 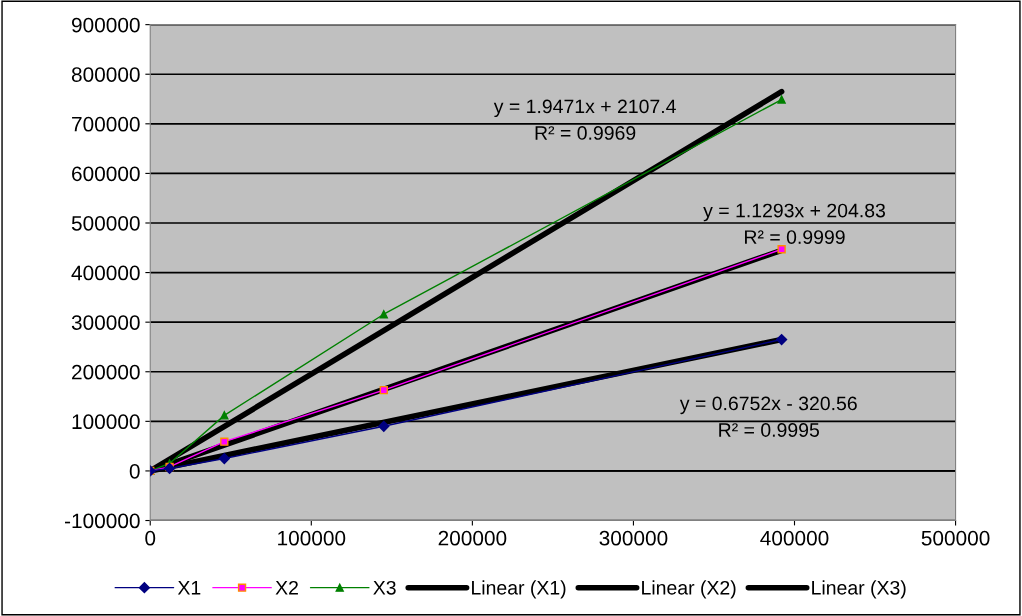 I want to click on legend-label: X2, so click(x=286, y=587).